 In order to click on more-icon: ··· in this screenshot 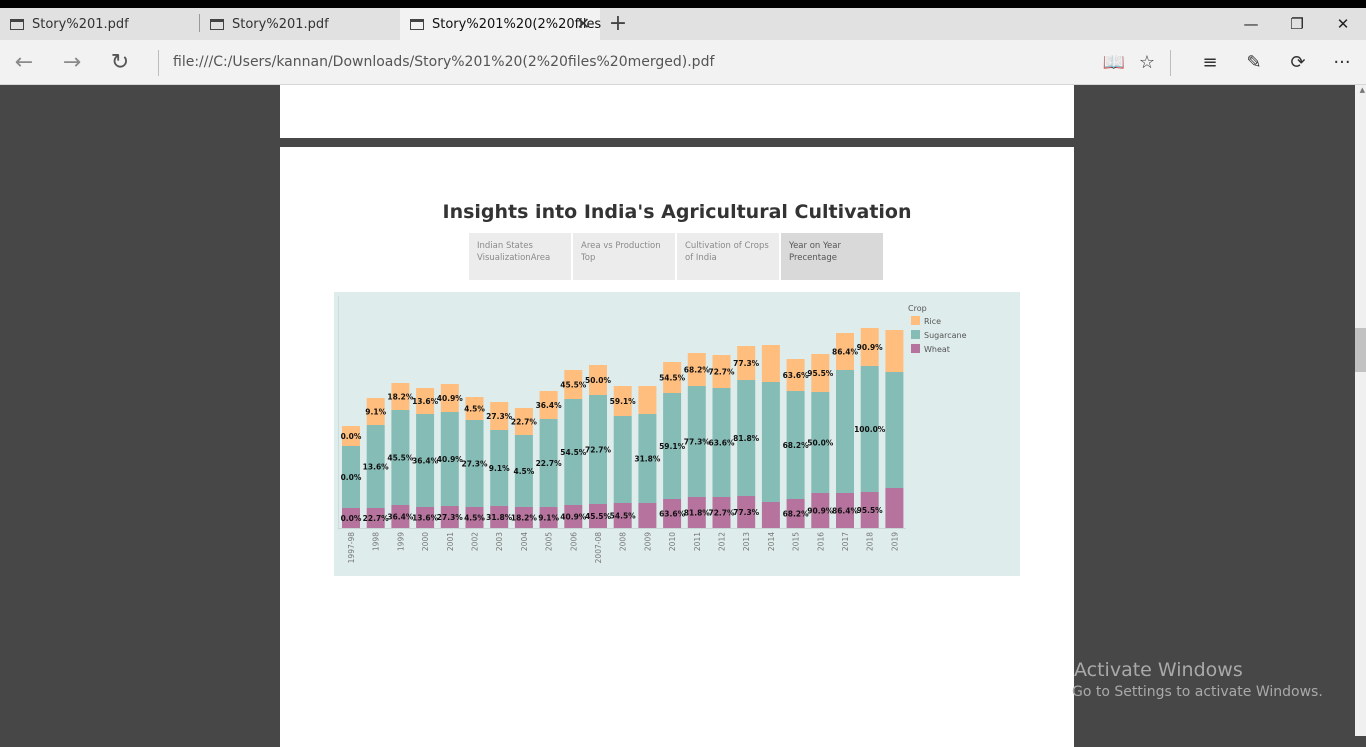, I will do `click(1342, 62)`.